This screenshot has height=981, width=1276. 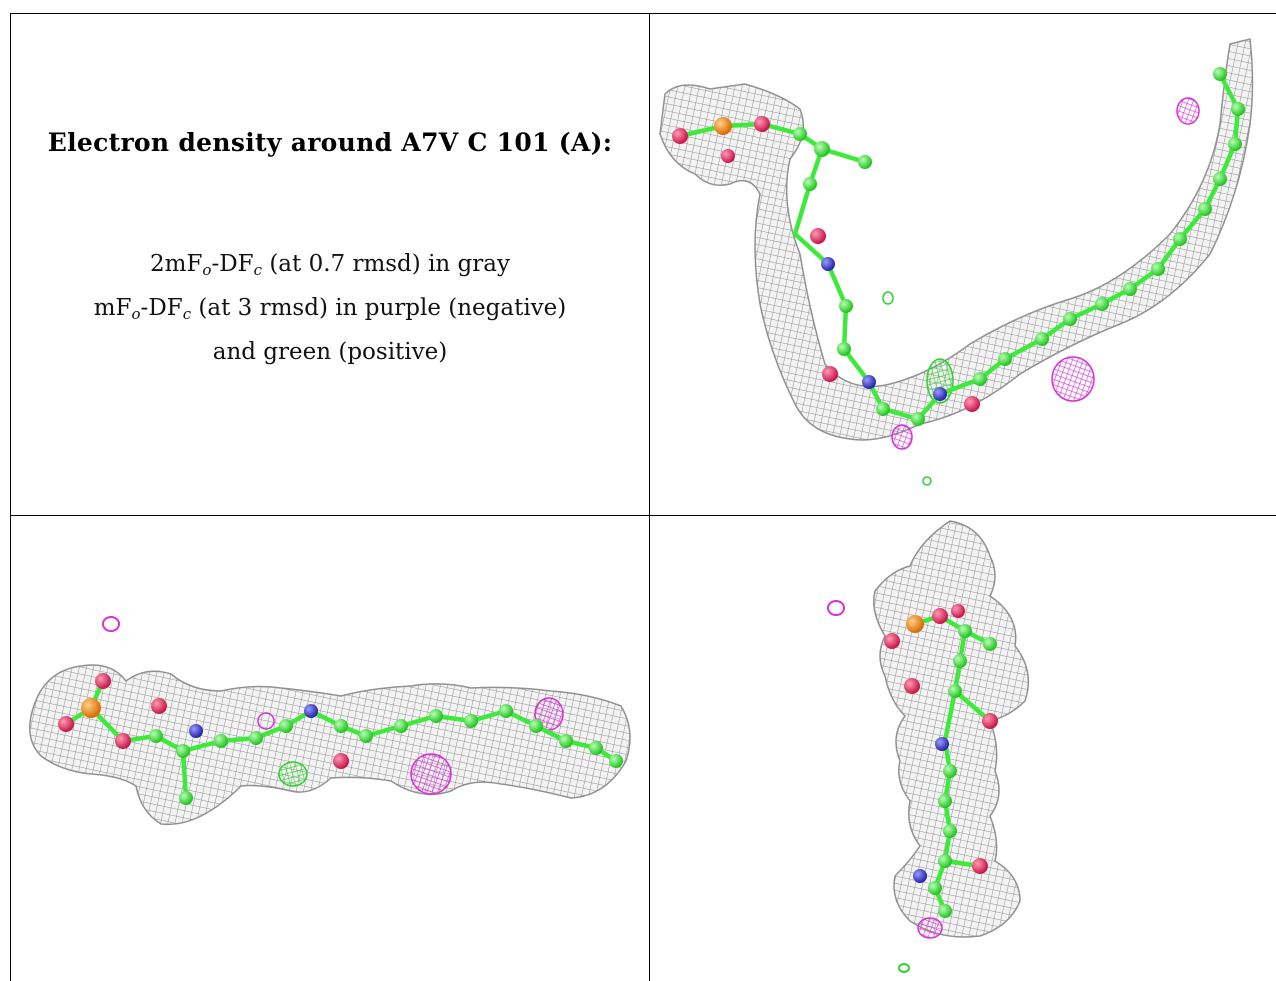 I want to click on table-border-middle-vertical, so click(x=649, y=497).